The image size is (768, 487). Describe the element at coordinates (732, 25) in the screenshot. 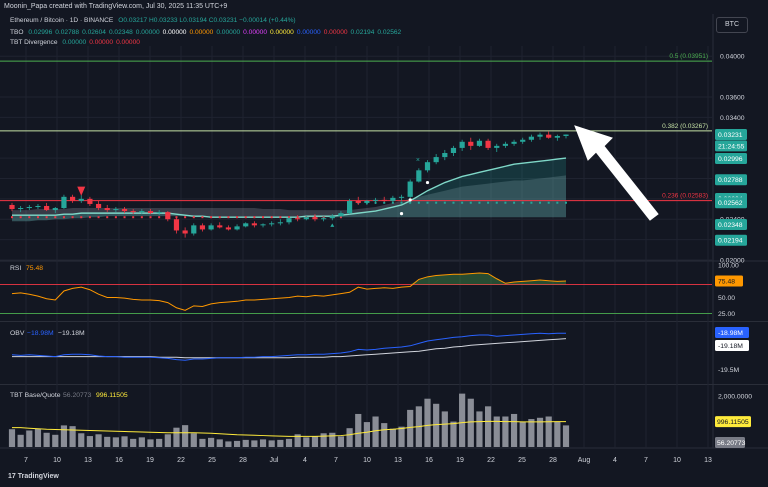

I see `currency-button: BTC` at that location.